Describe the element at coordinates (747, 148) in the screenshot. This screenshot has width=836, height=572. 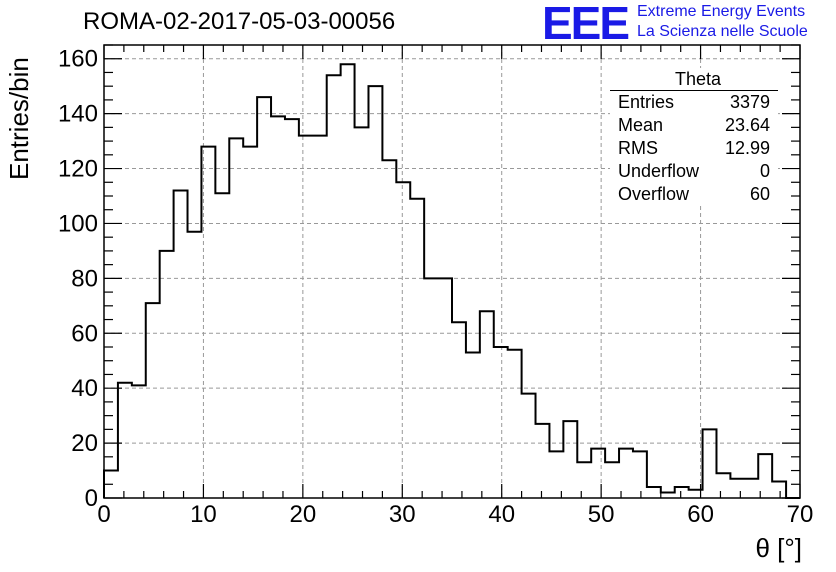
I see `stats-value: 12.99` at that location.